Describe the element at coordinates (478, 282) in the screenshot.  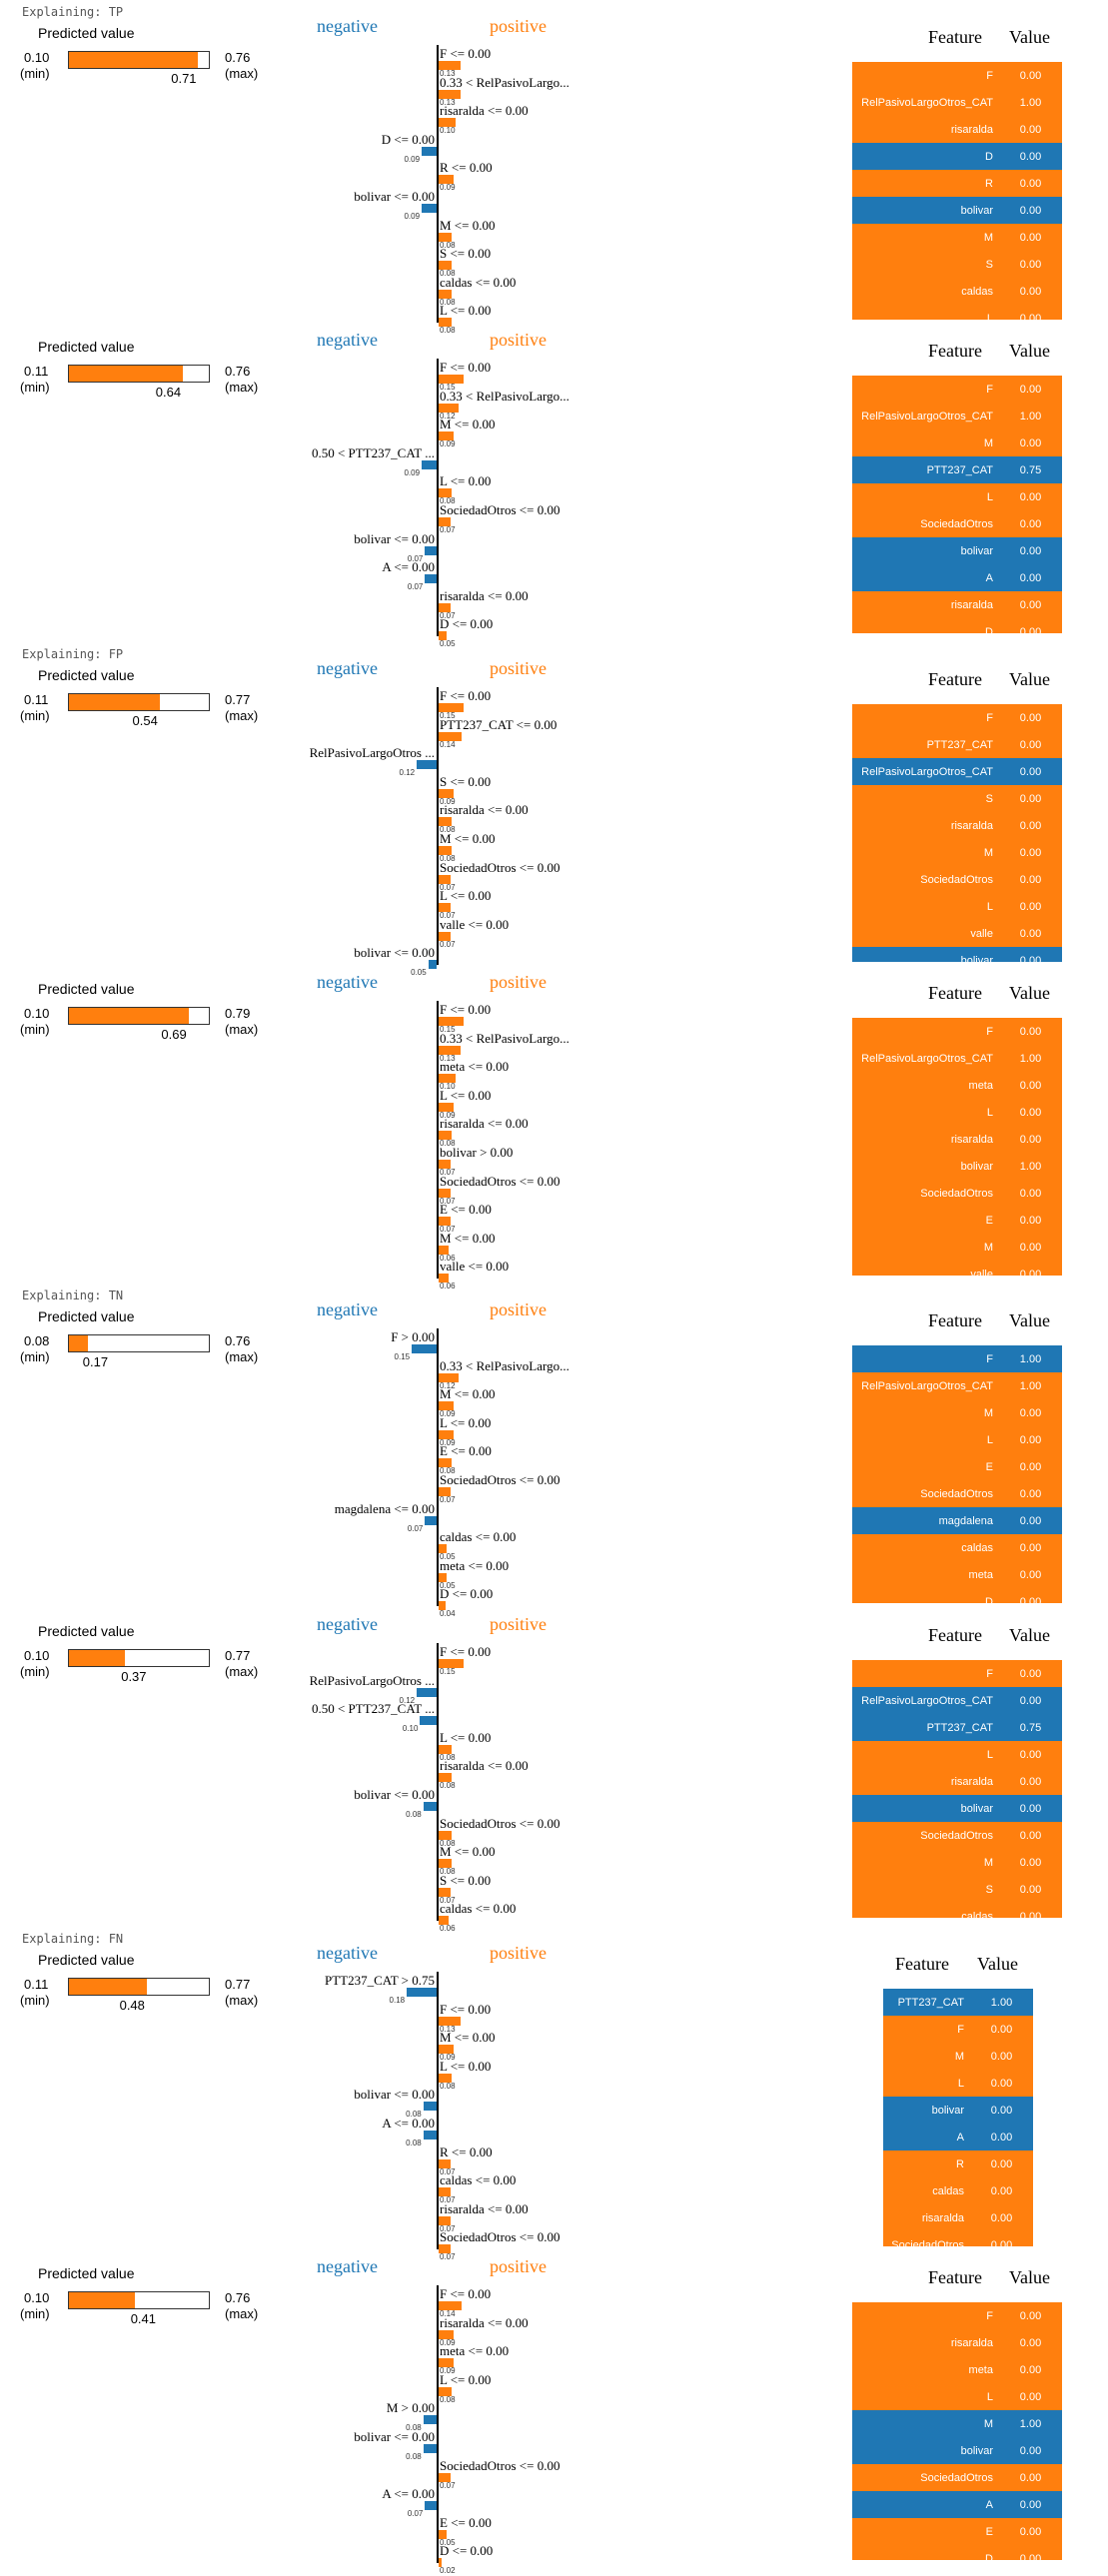
I see `feature-condition: caldas <= 0.00` at that location.